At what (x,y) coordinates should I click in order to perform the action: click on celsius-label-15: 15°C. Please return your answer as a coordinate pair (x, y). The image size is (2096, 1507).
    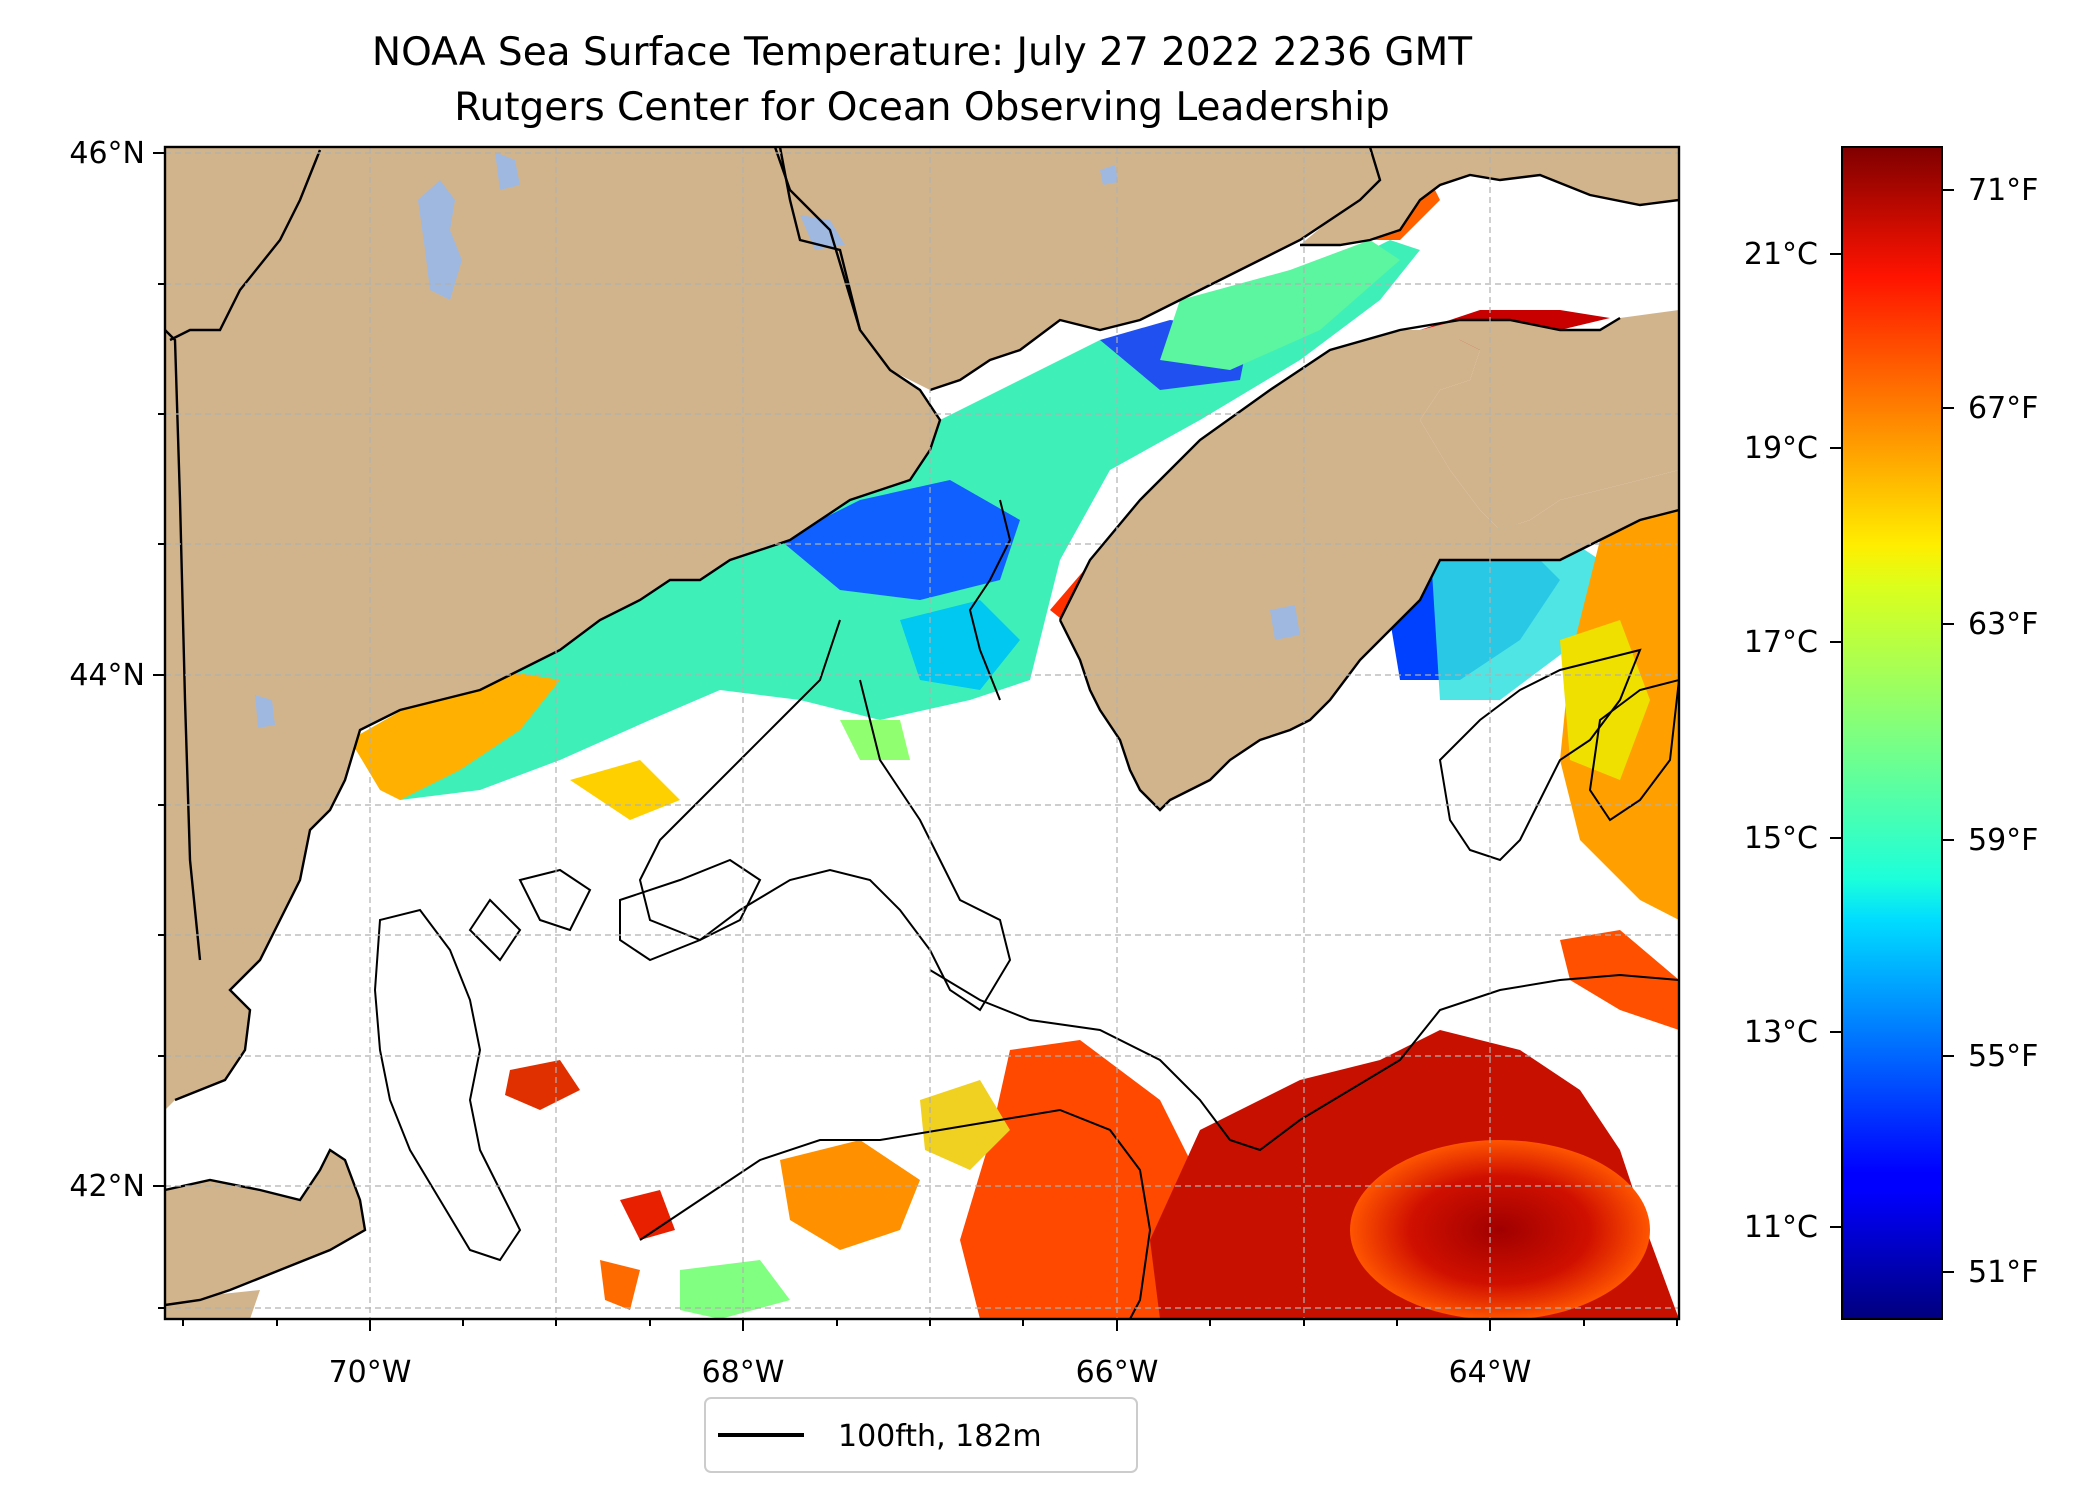
    Looking at the image, I should click on (1781, 838).